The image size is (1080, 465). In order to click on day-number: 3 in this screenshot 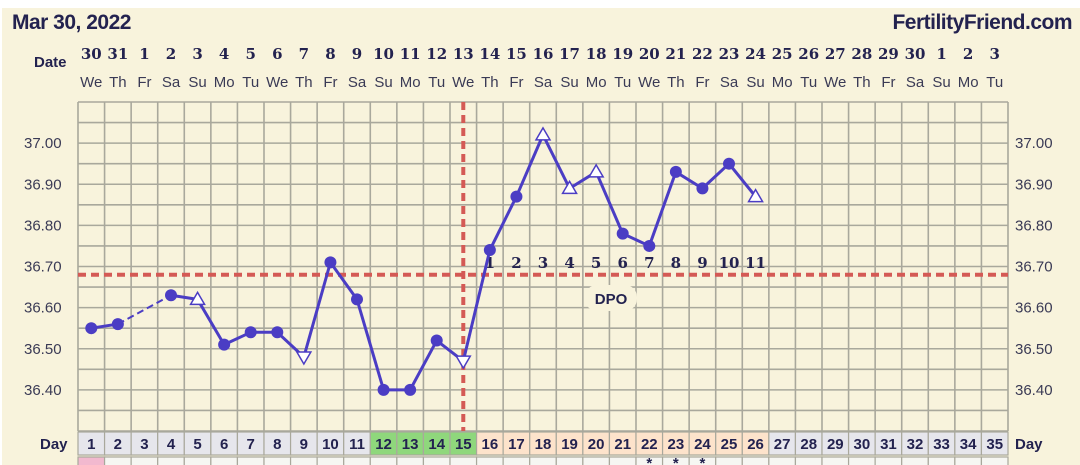, I will do `click(144, 444)`.